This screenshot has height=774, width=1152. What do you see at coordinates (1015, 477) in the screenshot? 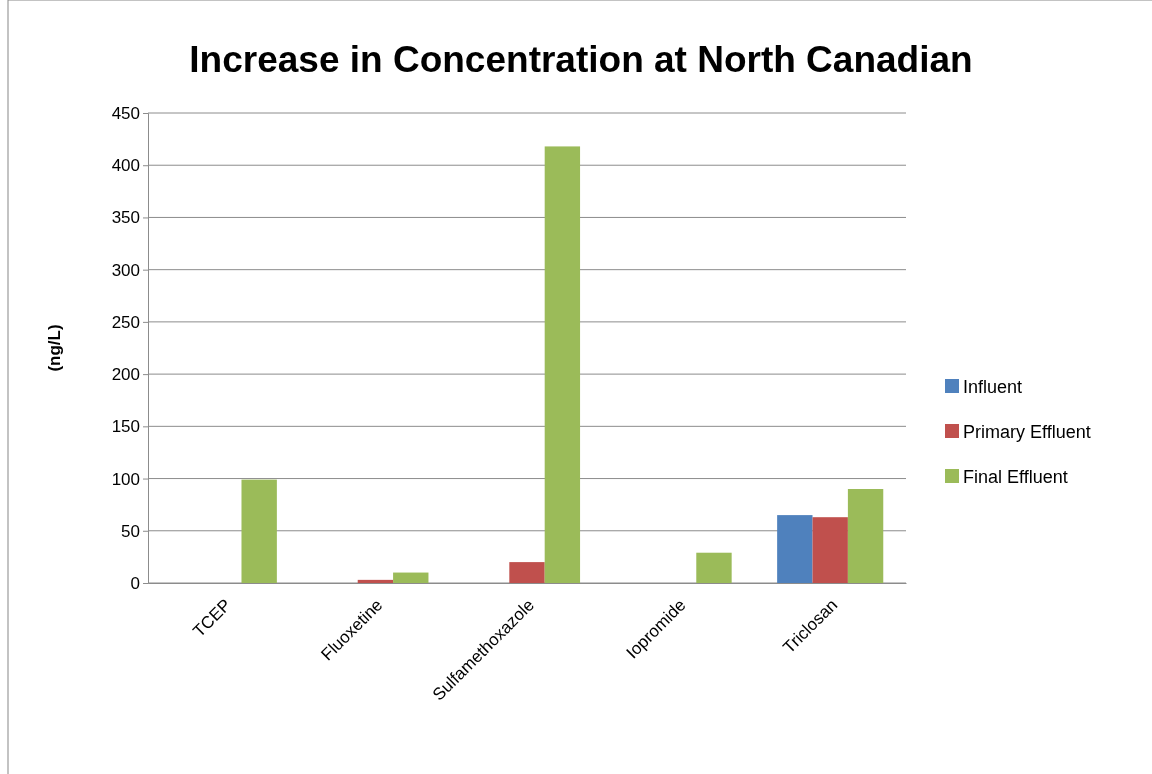
I see `legend-label: Final Effluent` at bounding box center [1015, 477].